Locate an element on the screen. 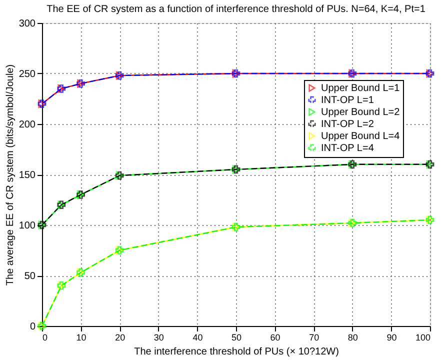  legend-label: Upper Bound L=1 is located at coordinates (360, 88).